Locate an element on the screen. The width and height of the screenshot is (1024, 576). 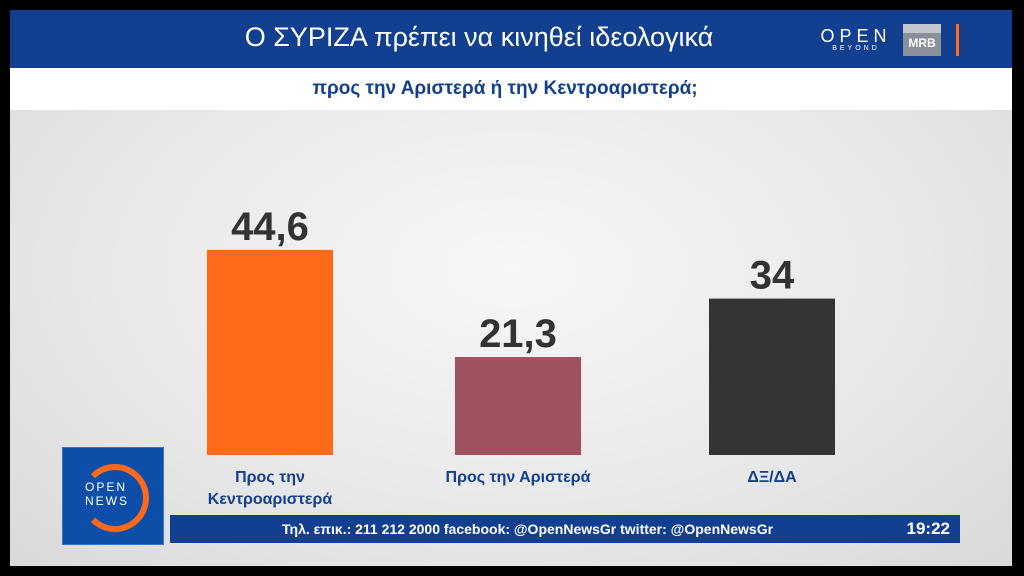
open-beyond-logo: OPEN BEYOND is located at coordinates (856, 39).